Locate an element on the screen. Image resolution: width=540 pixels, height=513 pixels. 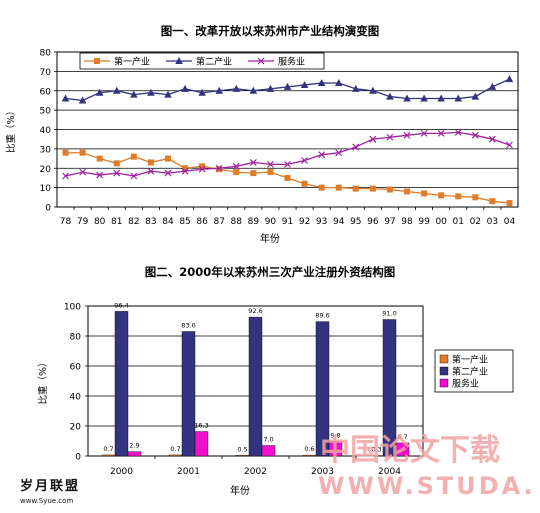
chart1-xtick-label: 94 is located at coordinates (339, 222).